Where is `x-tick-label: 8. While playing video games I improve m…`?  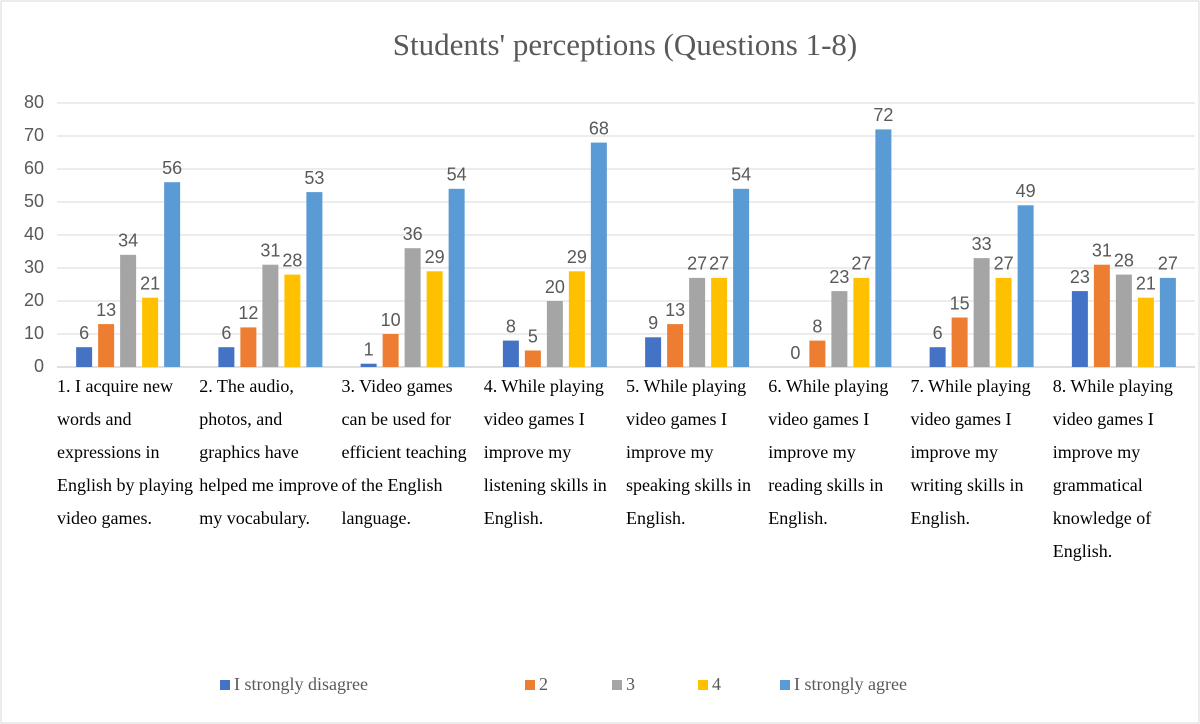
x-tick-label: 8. While playing video games I improve m… is located at coordinates (1112, 468).